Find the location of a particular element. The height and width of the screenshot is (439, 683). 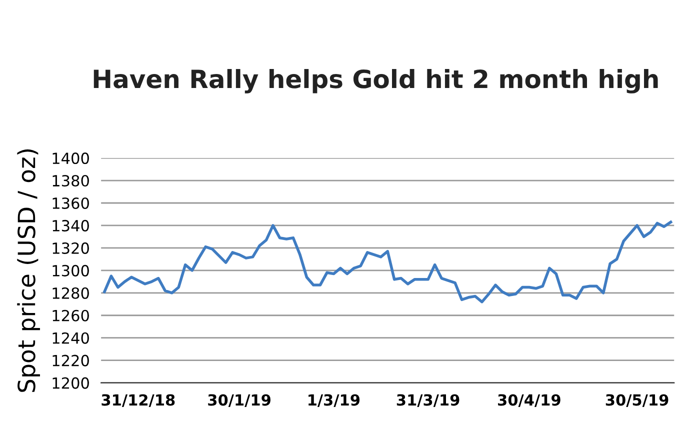

y-tick-label: 1280 is located at coordinates (70, 293).